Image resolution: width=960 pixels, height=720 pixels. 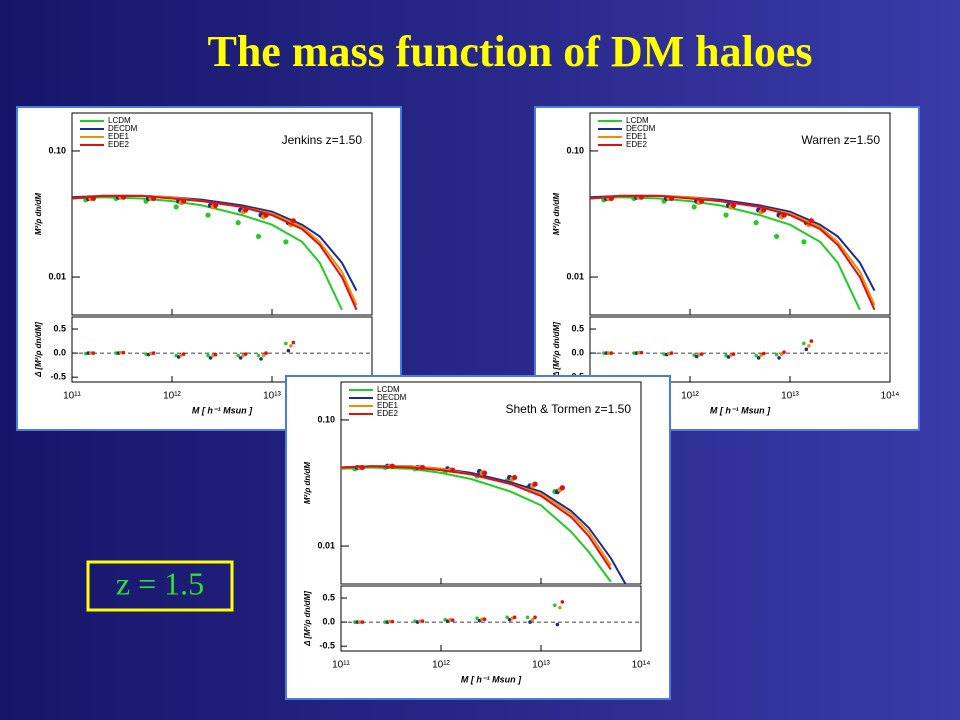 What do you see at coordinates (840, 140) in the screenshot?
I see `annotation: Warren z=1.50` at bounding box center [840, 140].